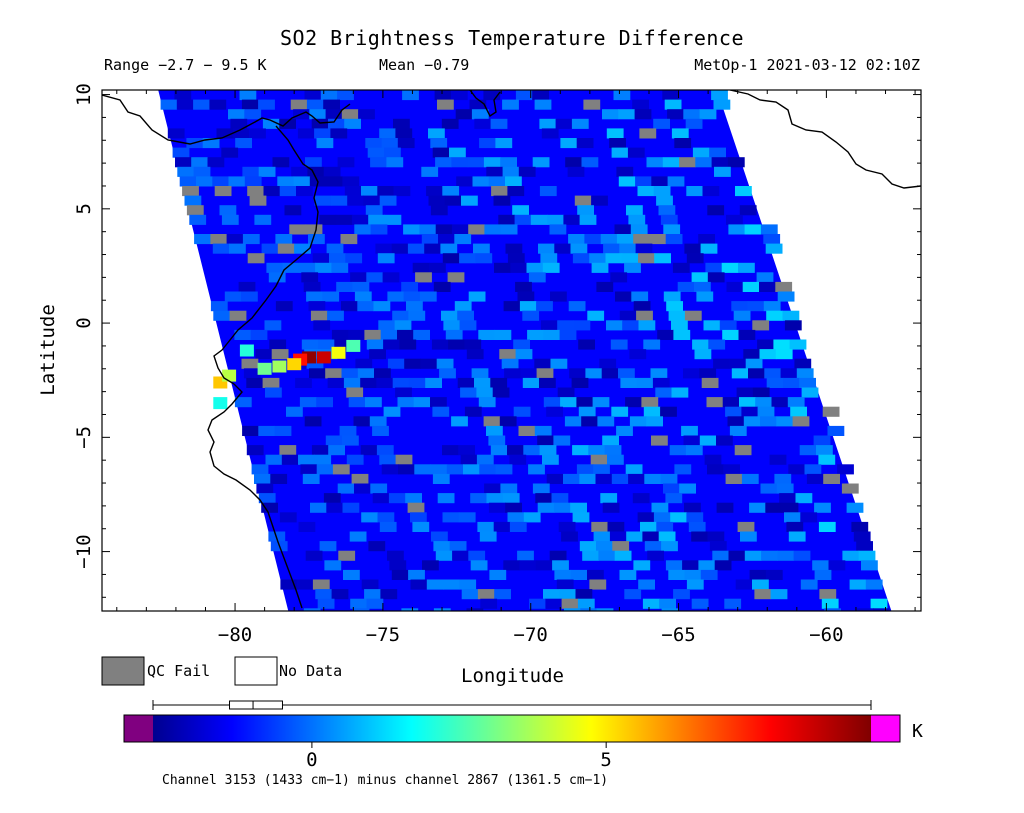 This screenshot has width=1024, height=813. What do you see at coordinates (84, 437) in the screenshot?
I see `y-tick-label: −5` at bounding box center [84, 437].